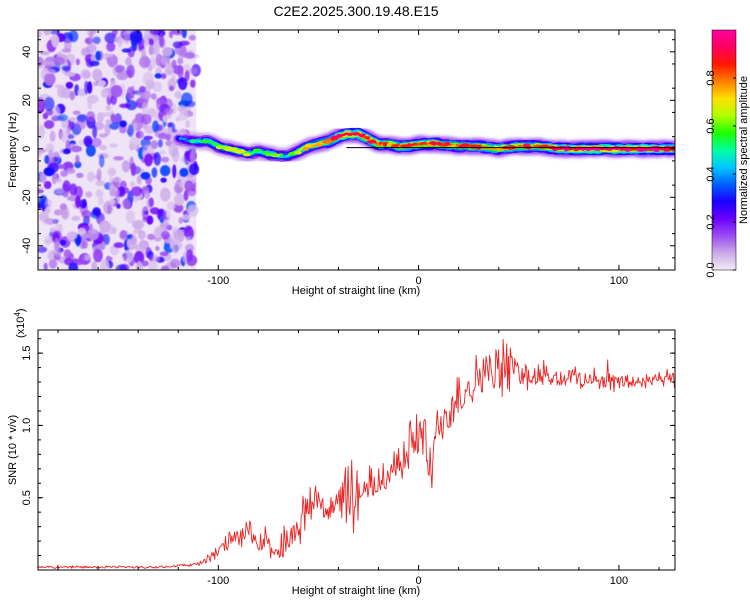  Describe the element at coordinates (356, 591) in the screenshot. I see `snr-x-axis-label: Height of straight line (km)` at that location.